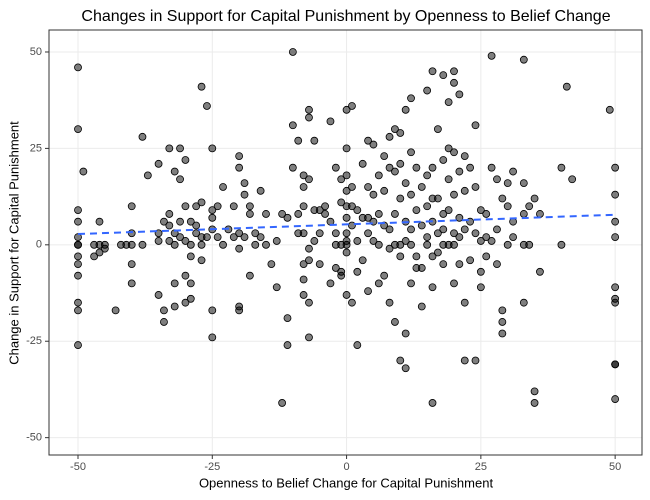 This screenshot has height=500, width=650. What do you see at coordinates (13, 243) in the screenshot?
I see `y-axis-label: Change in Support for Capital Punishment` at bounding box center [13, 243].